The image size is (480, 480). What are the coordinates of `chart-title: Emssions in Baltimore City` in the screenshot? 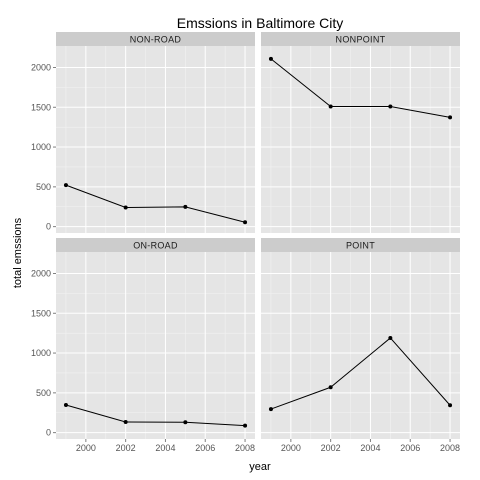 It's located at (260, 23).